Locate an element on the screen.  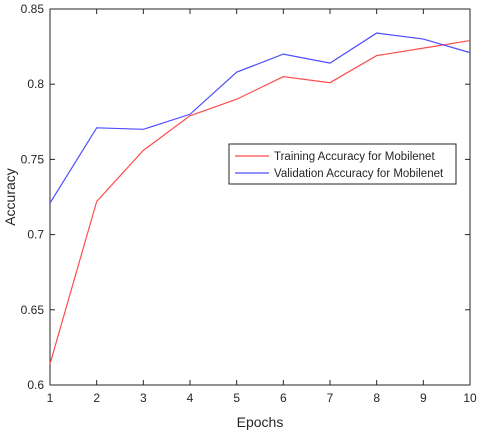
y-tick-label: 0.8 is located at coordinates (35, 84).